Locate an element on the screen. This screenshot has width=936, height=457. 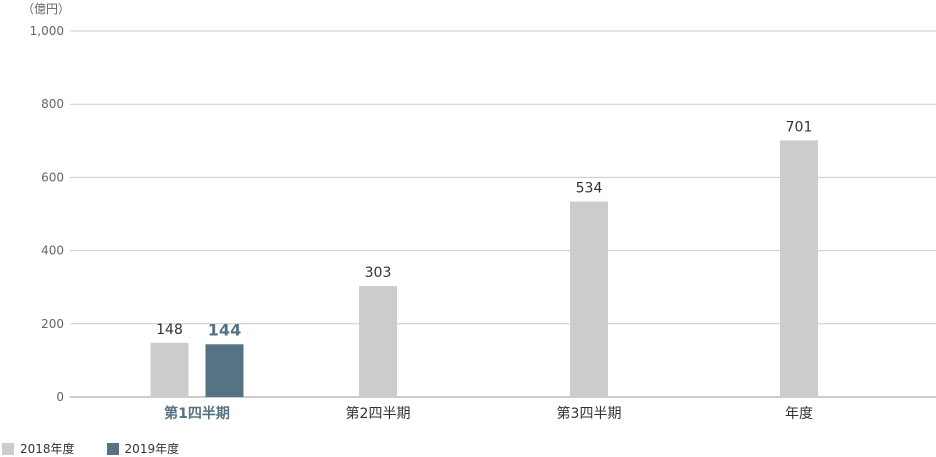
legend: 2018年度 2019年度 is located at coordinates (100, 448).